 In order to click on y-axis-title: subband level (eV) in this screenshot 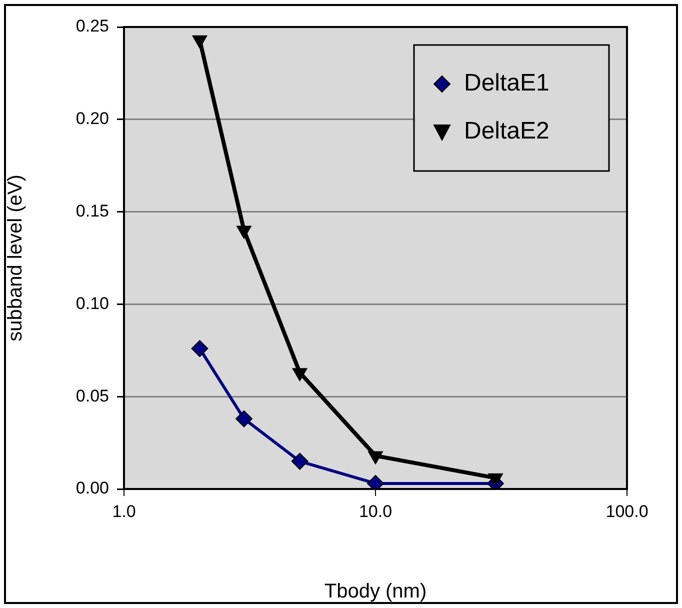, I will do `click(15, 258)`.